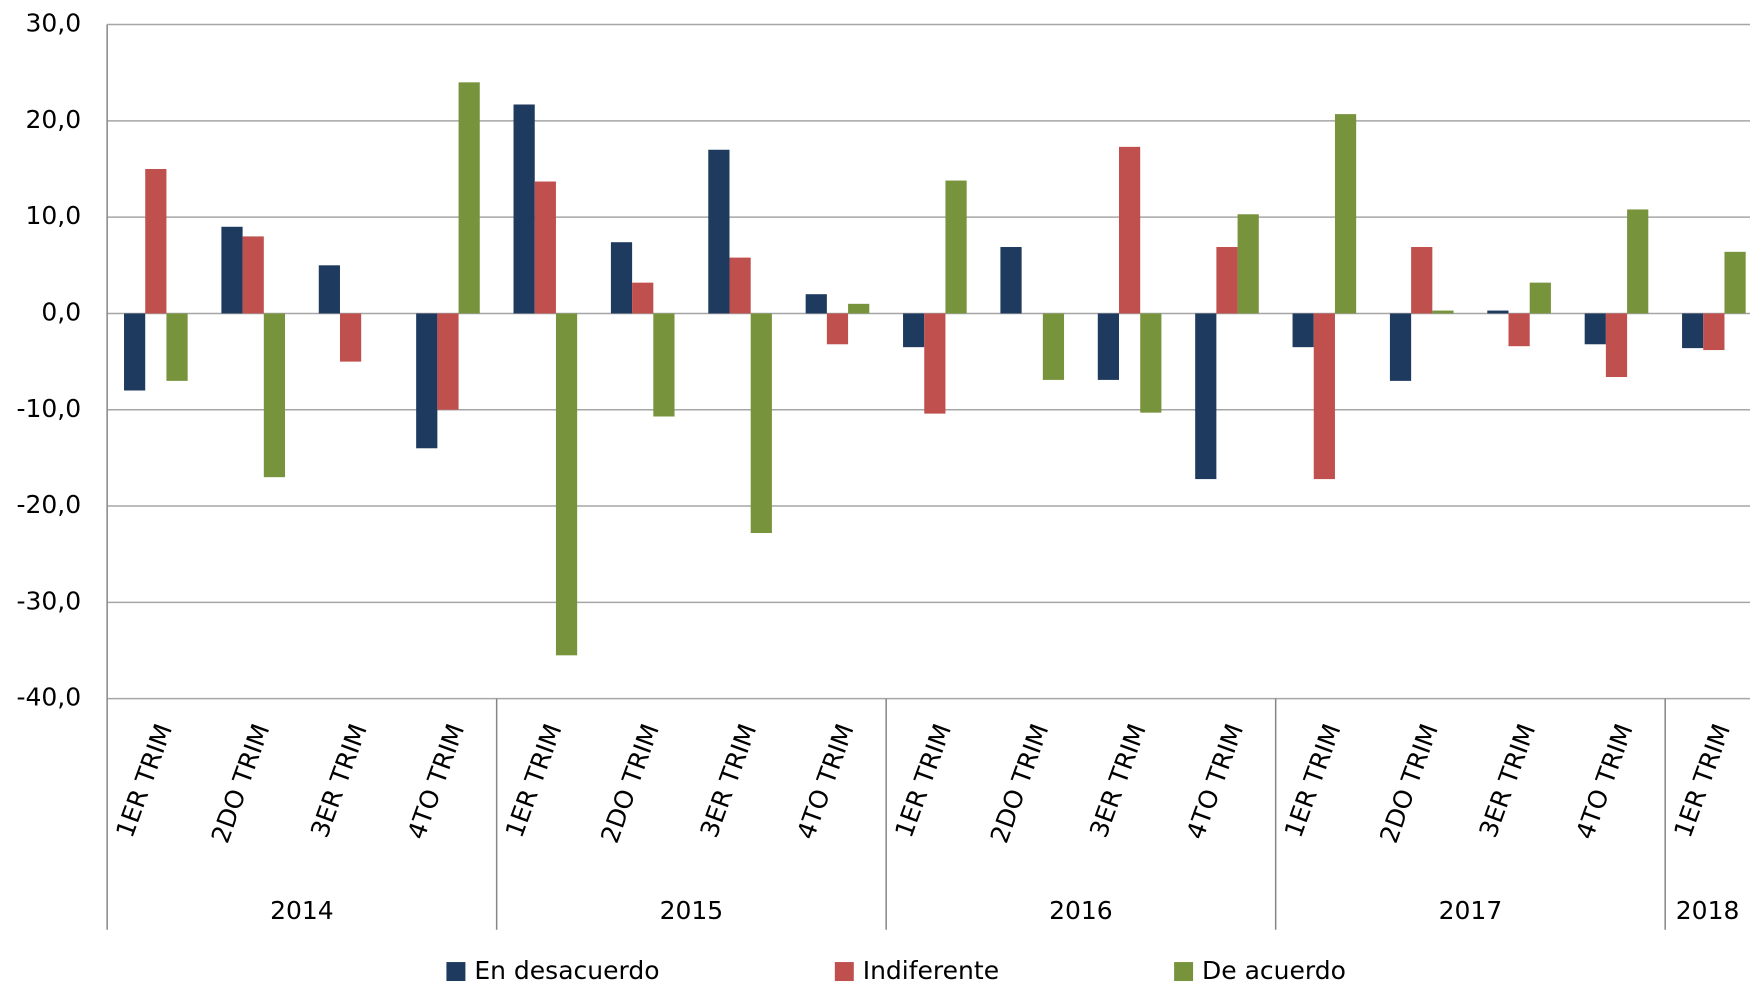  I want to click on y-tick-label: 30,0, so click(53, 23).